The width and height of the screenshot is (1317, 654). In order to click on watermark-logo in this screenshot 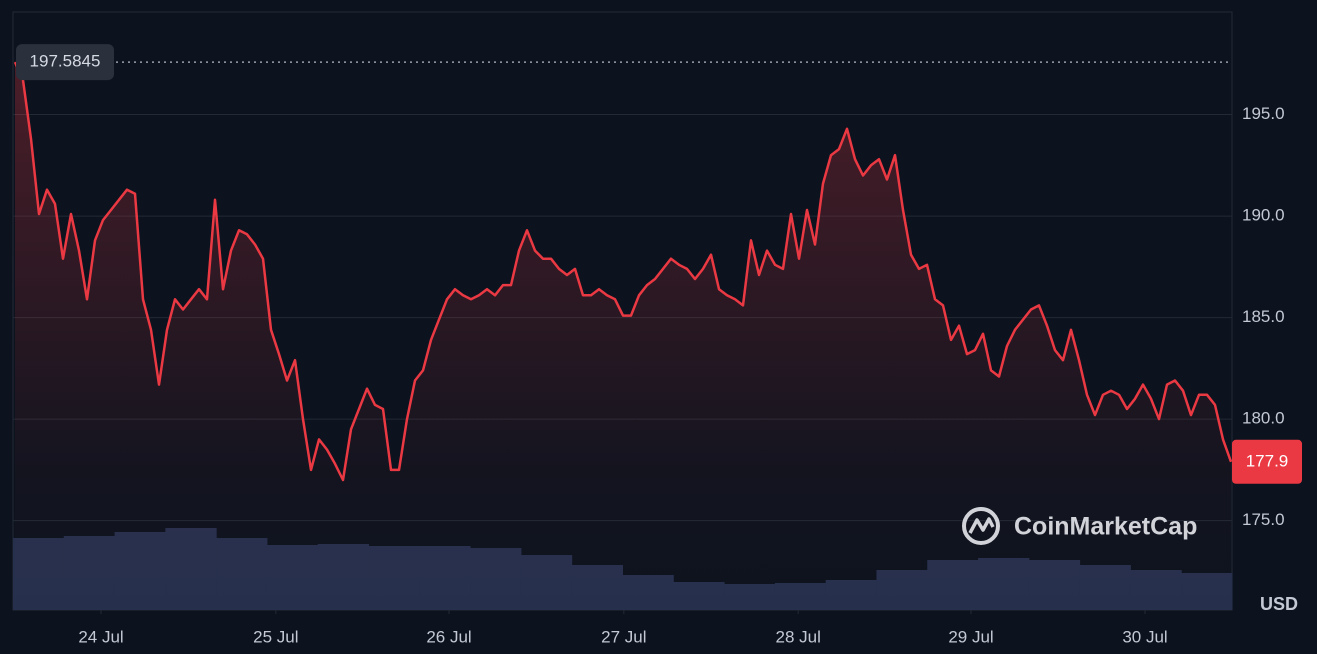, I will do `click(981, 526)`.